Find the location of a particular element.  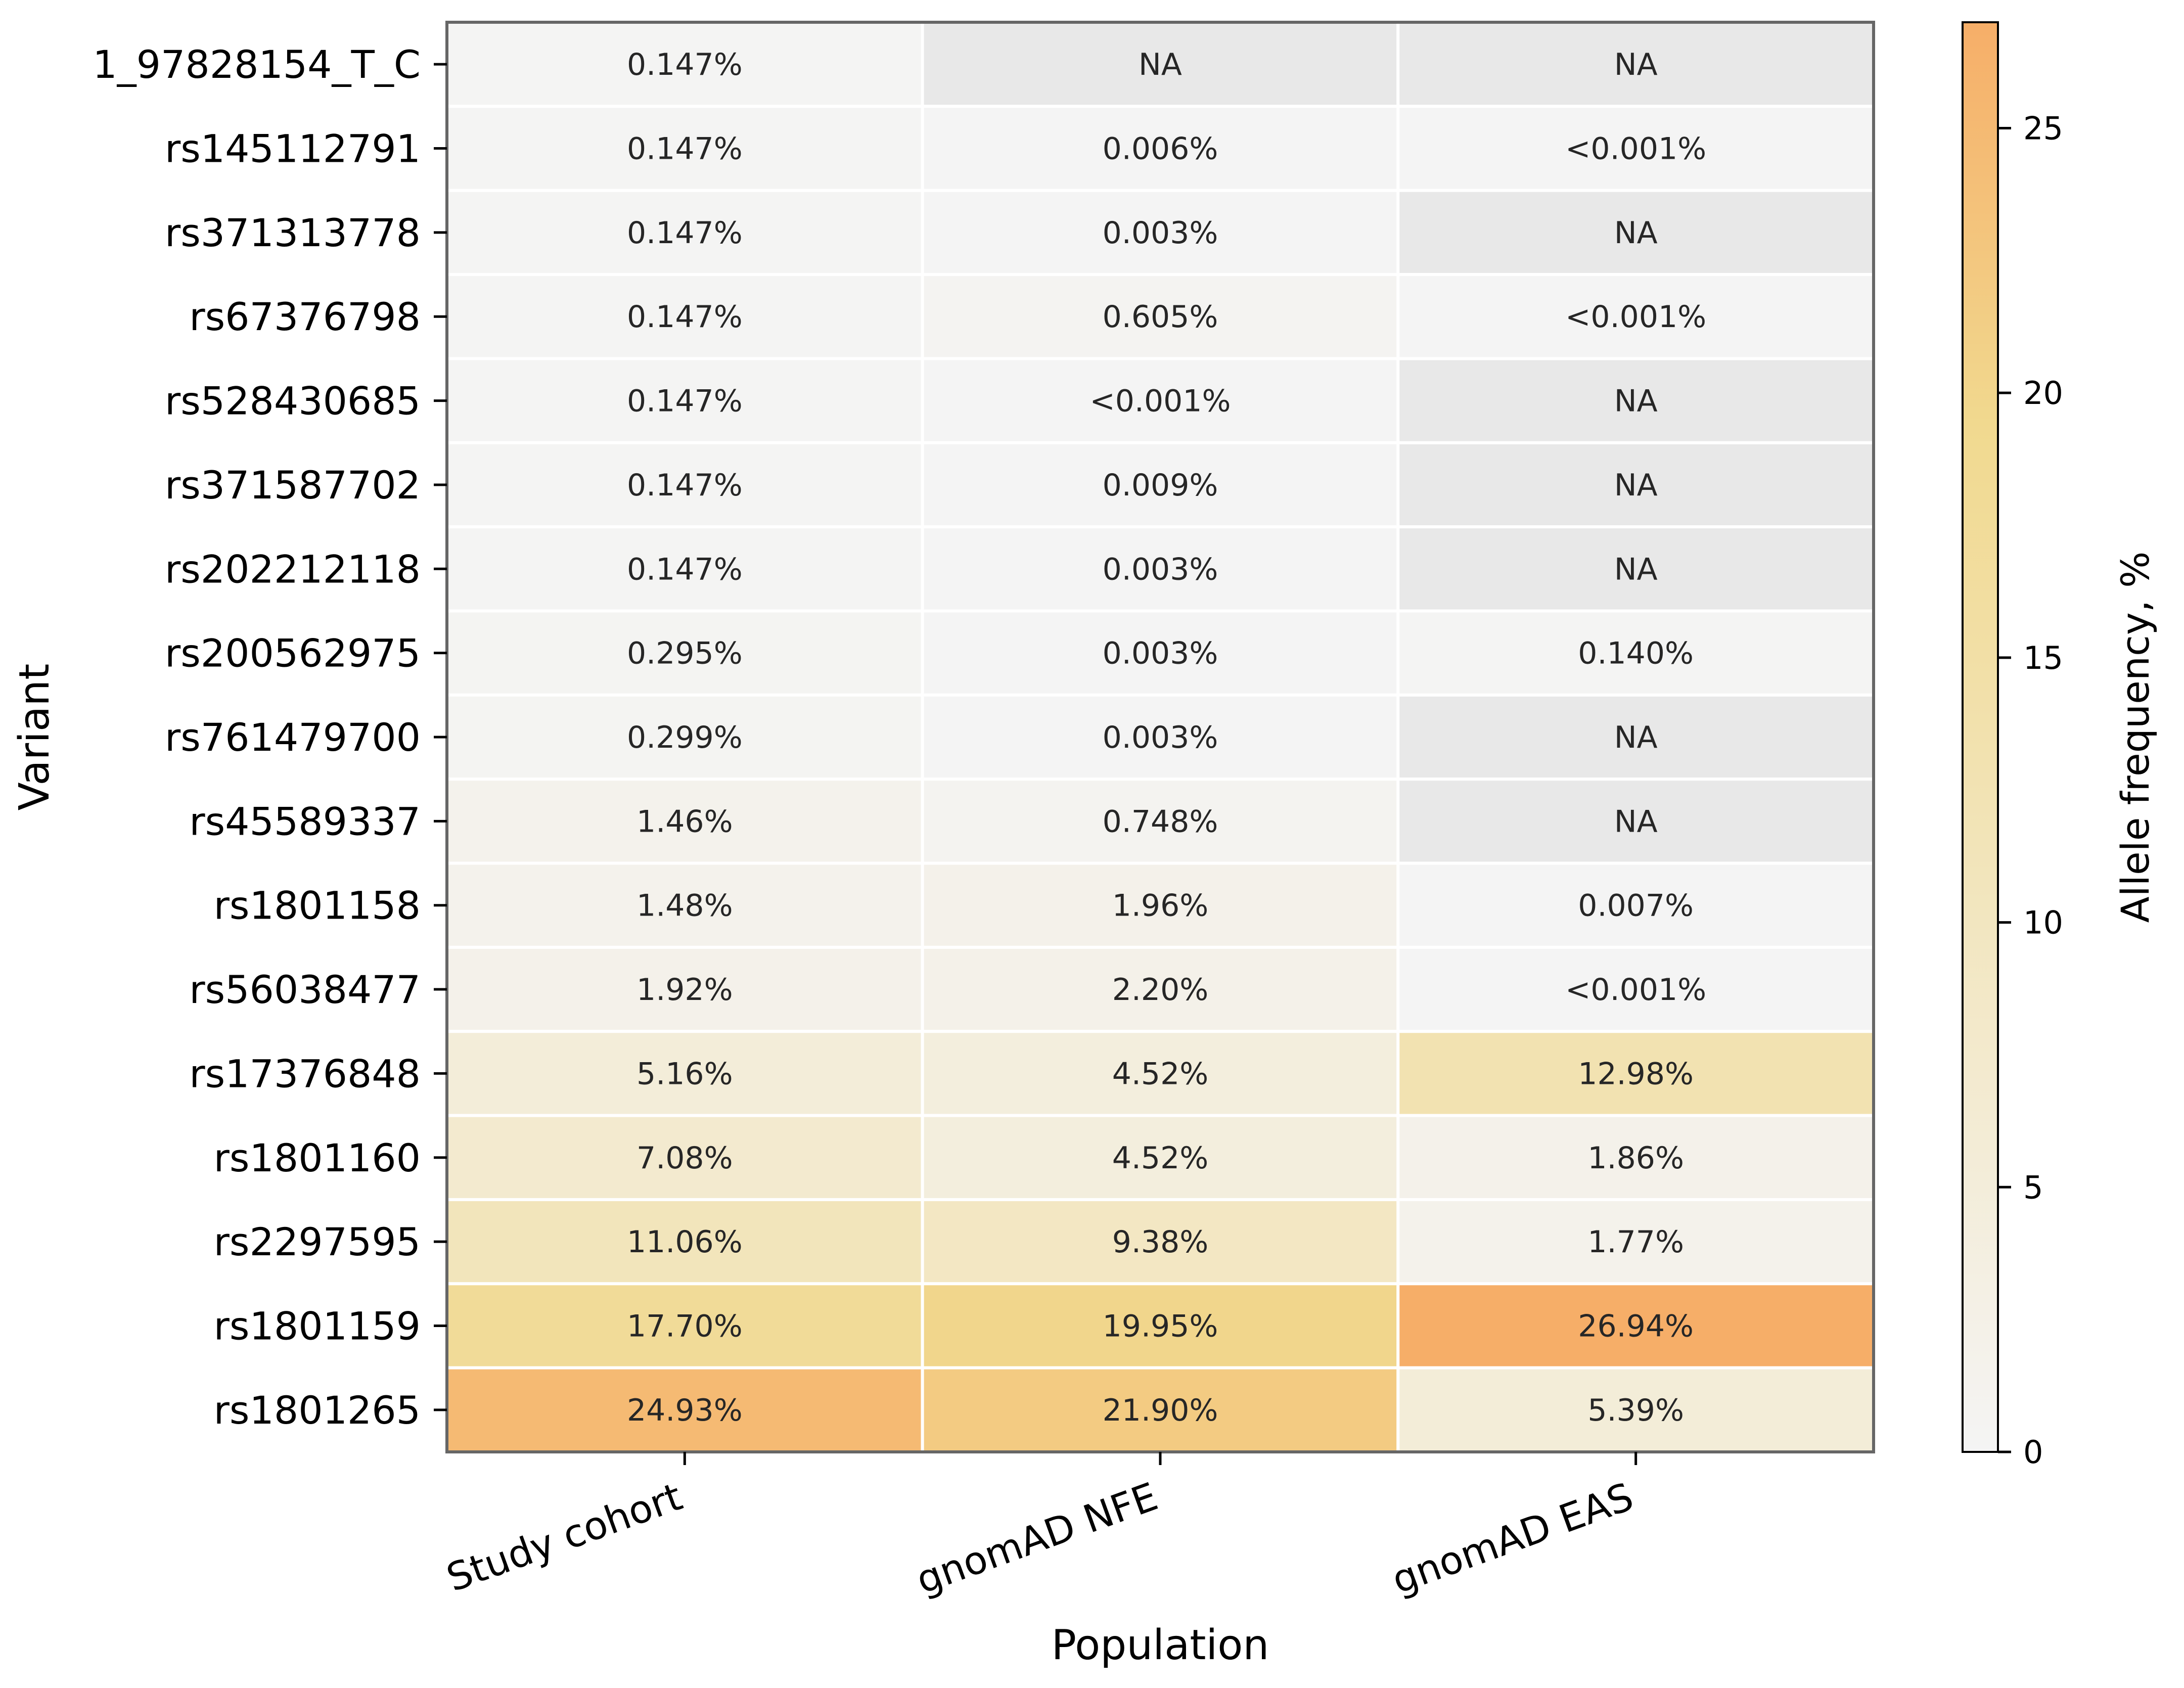

x-tick-label: gnomAD NFE is located at coordinates (1037, 1539).